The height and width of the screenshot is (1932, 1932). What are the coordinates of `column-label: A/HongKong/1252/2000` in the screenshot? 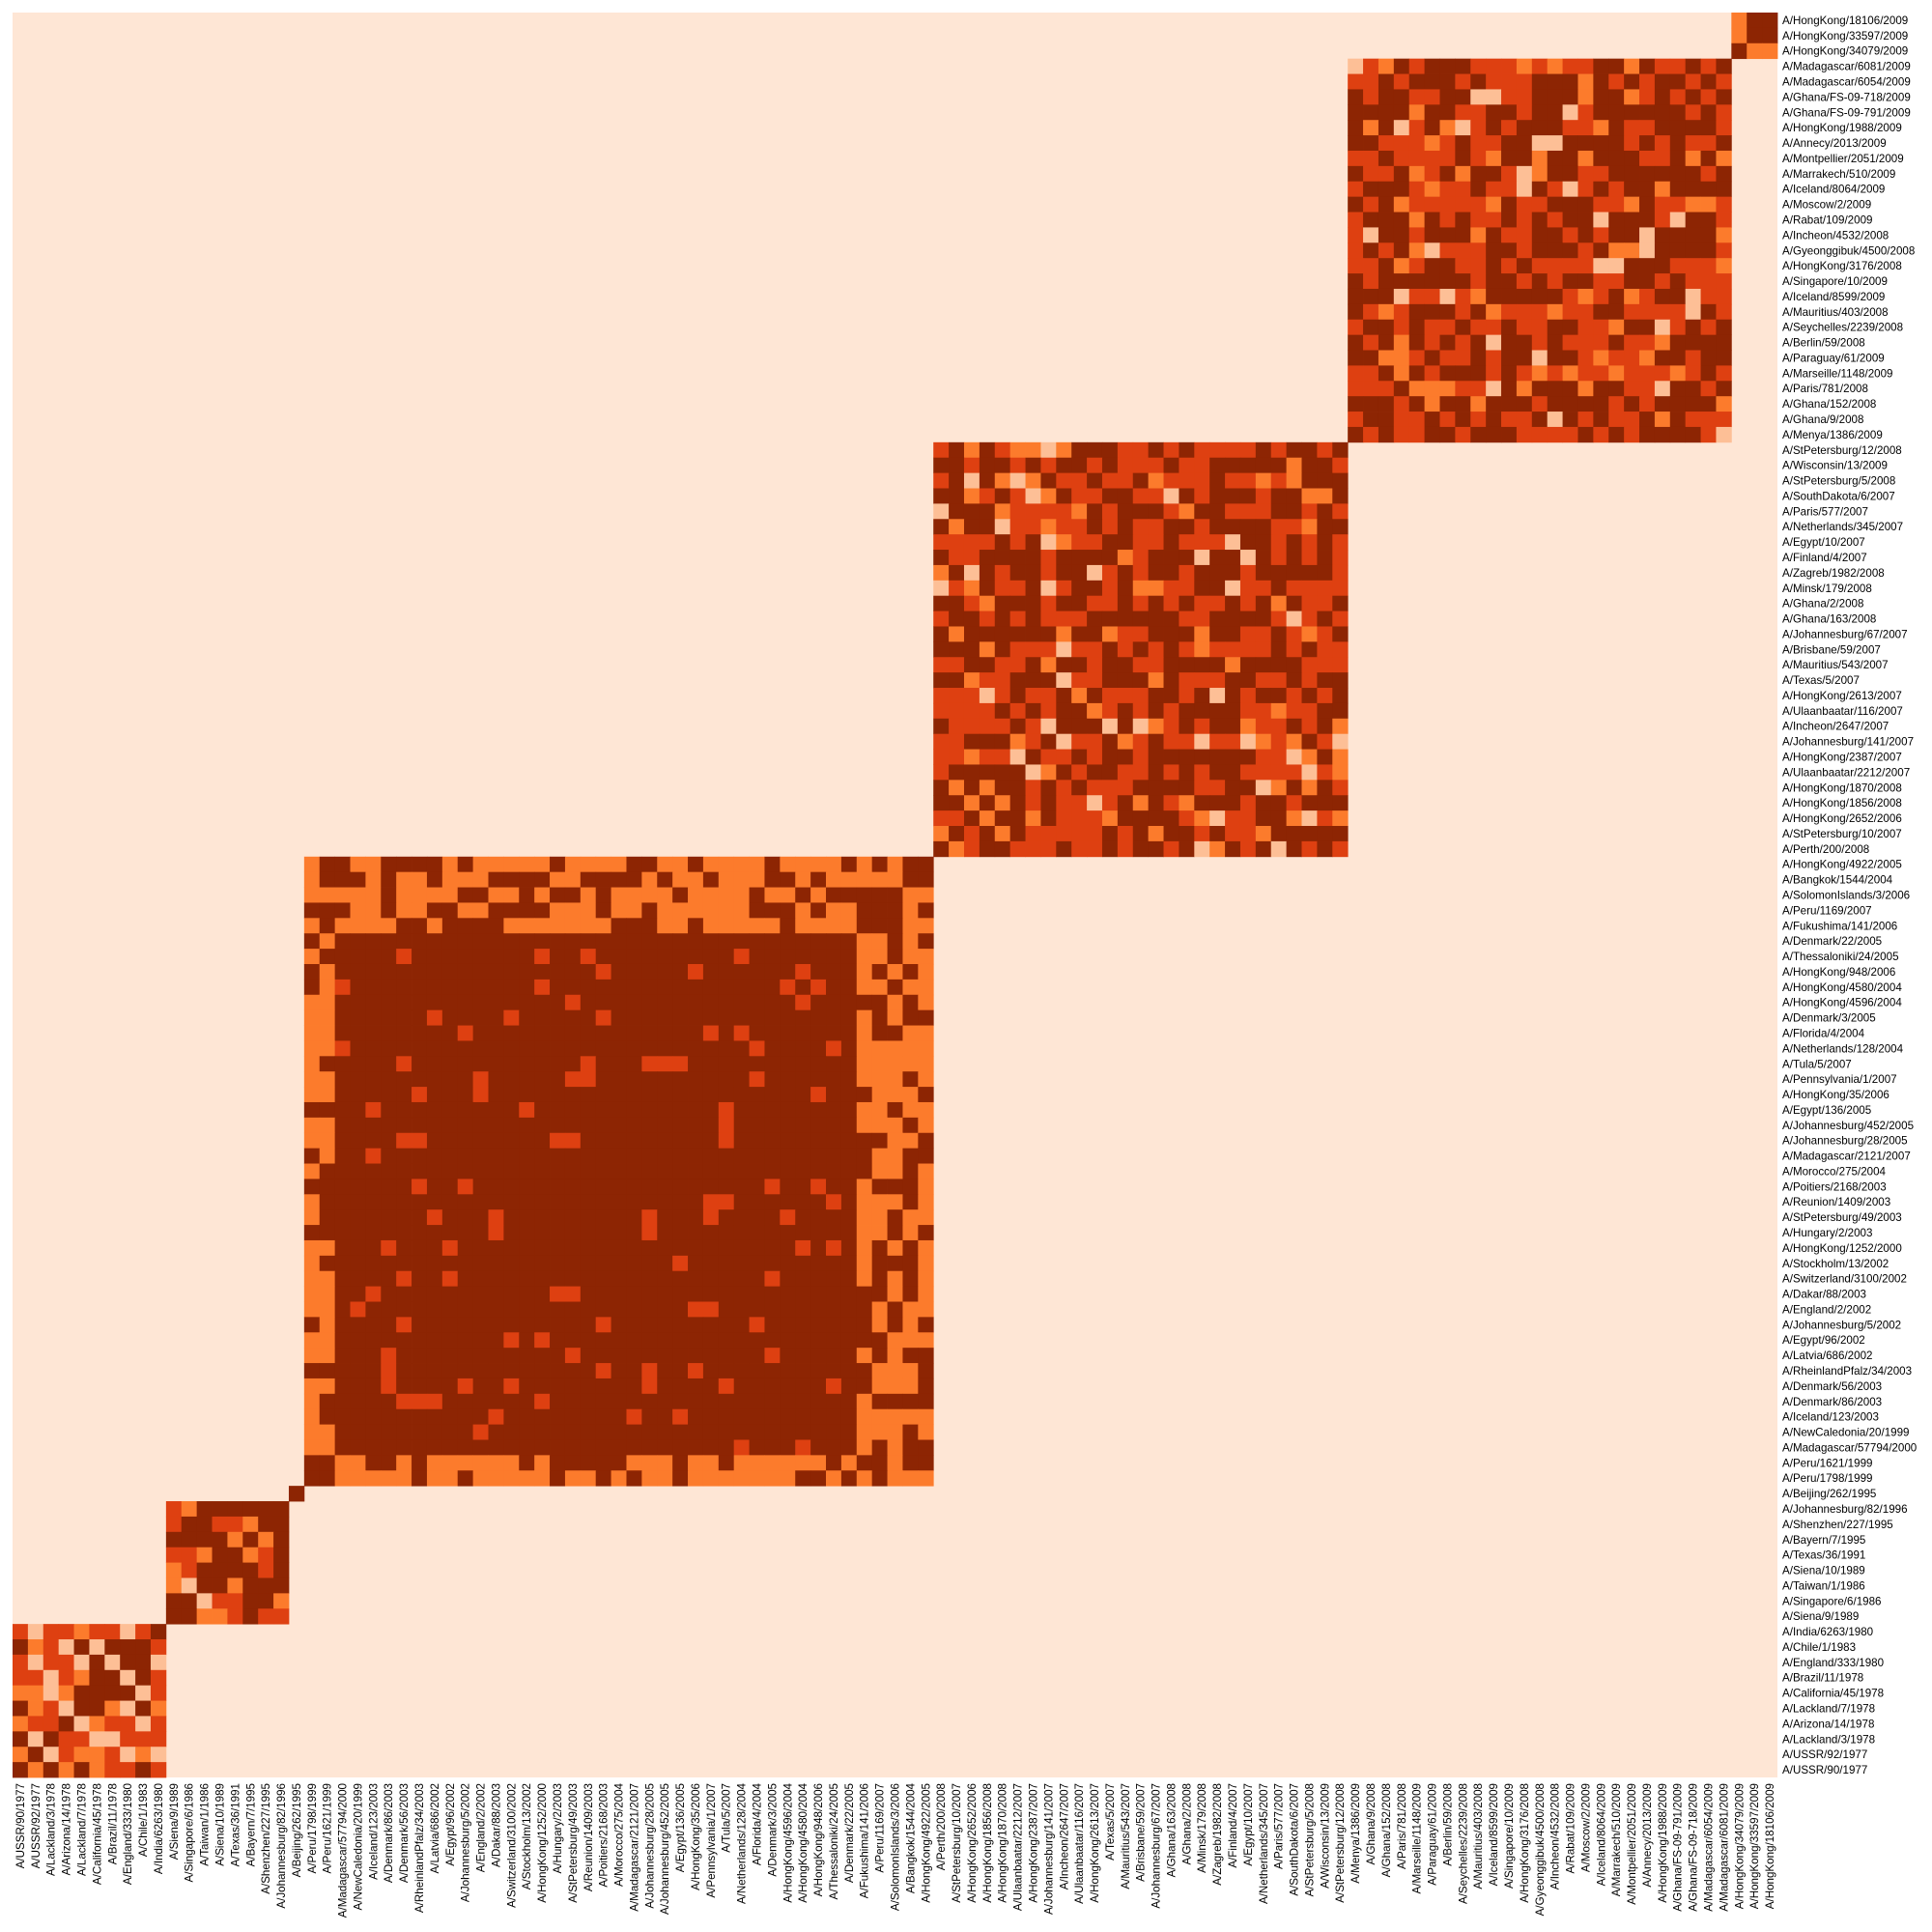 It's located at (542, 1843).